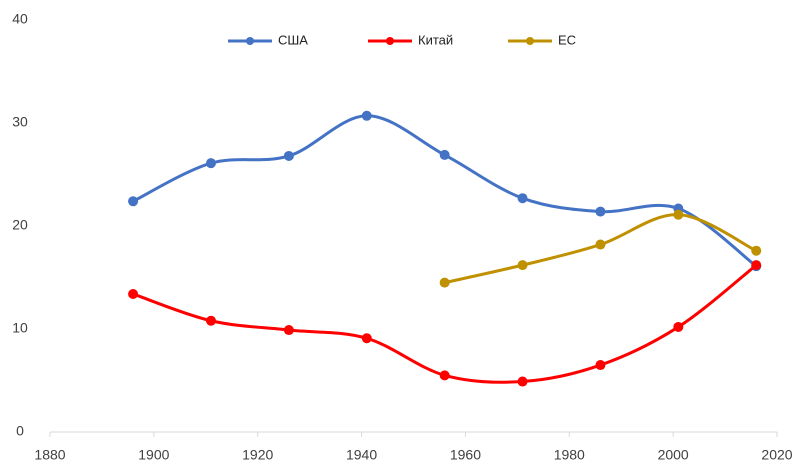 The width and height of the screenshot is (800, 466). What do you see at coordinates (465, 455) in the screenshot?
I see `x-tick-label: 1960` at bounding box center [465, 455].